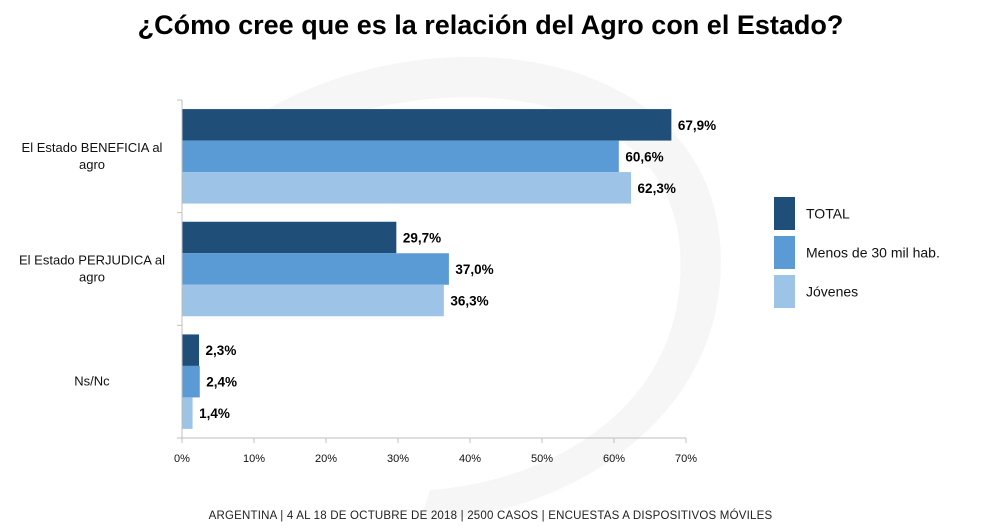 The width and height of the screenshot is (981, 532). Describe the element at coordinates (92, 269) in the screenshot. I see `category-label: El Estado PERJUDICA al agro` at that location.